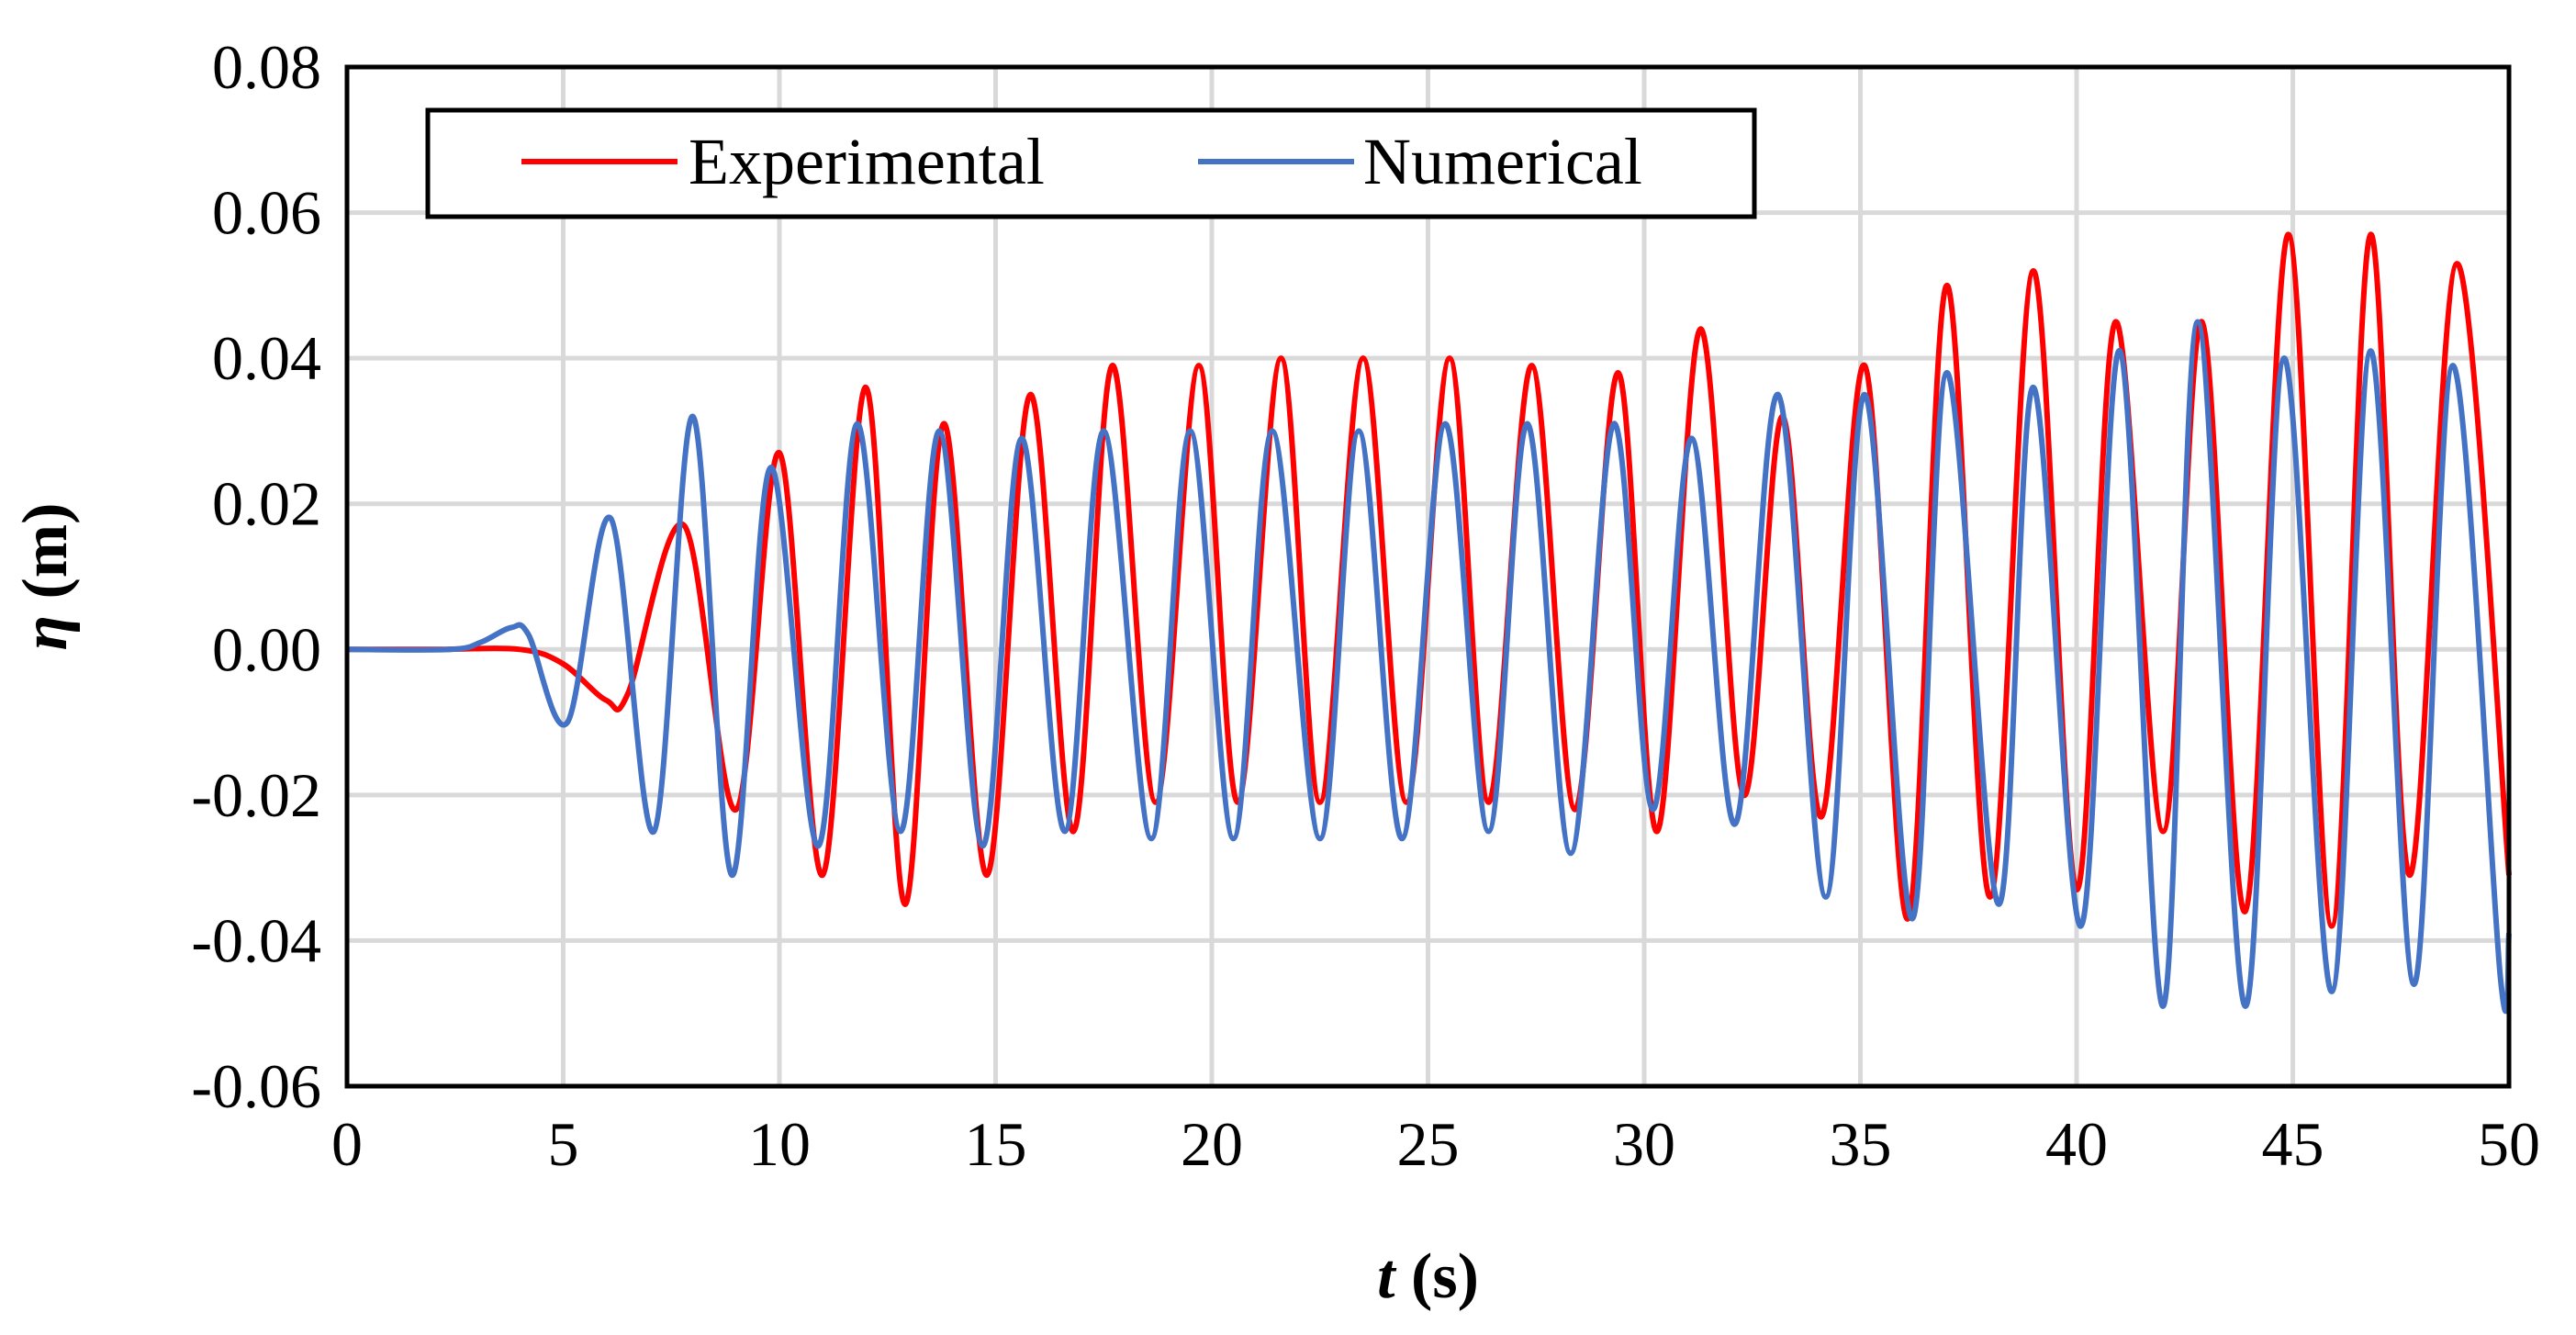 The image size is (2576, 1335). What do you see at coordinates (779, 1144) in the screenshot?
I see `x-tick-label: 10` at bounding box center [779, 1144].